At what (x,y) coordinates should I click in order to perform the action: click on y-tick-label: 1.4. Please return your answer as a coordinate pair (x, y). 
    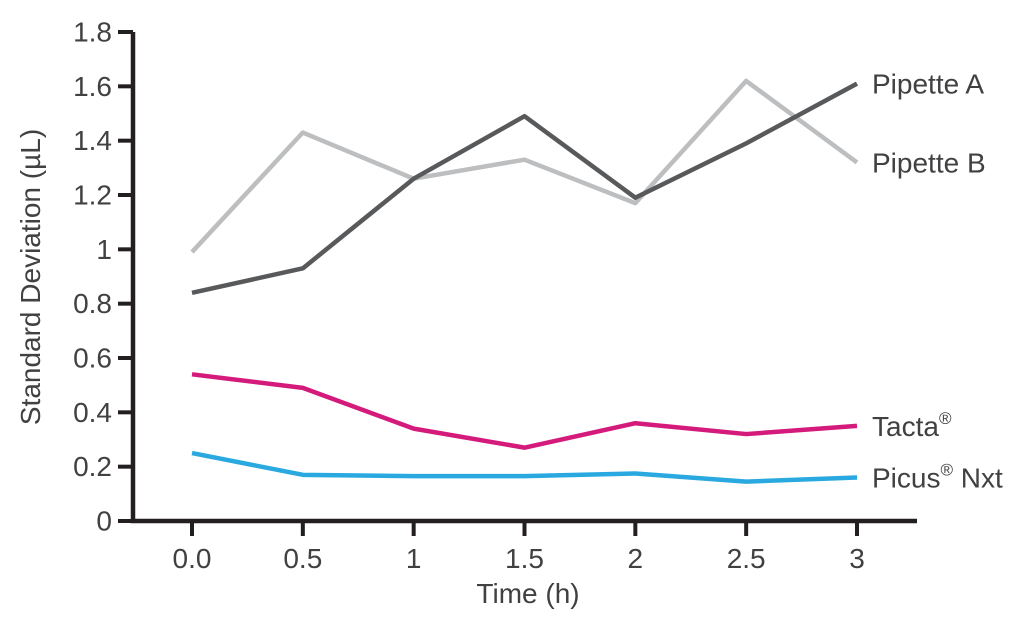
    Looking at the image, I should click on (92, 140).